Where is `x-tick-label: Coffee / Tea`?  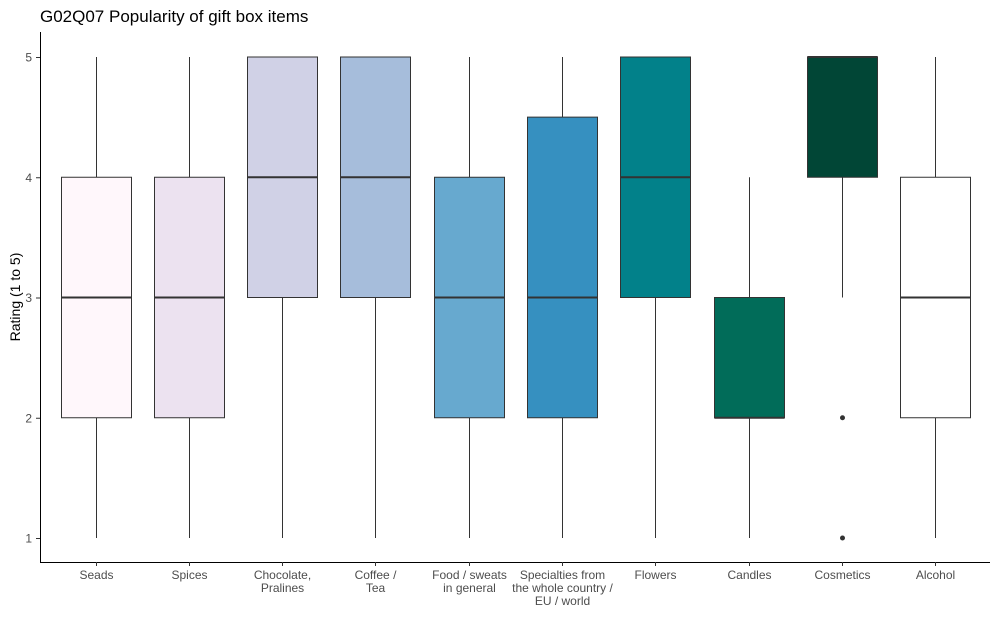
x-tick-label: Coffee / Tea is located at coordinates (376, 581).